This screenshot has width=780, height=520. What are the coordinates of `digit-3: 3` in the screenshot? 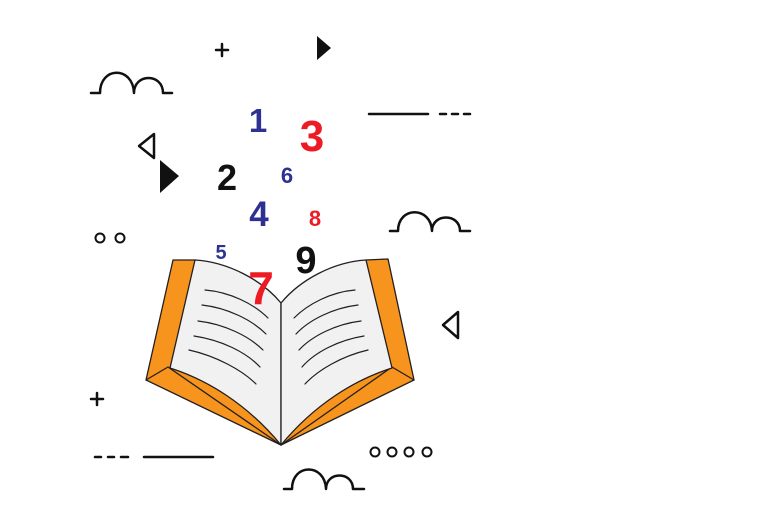 It's located at (312, 136).